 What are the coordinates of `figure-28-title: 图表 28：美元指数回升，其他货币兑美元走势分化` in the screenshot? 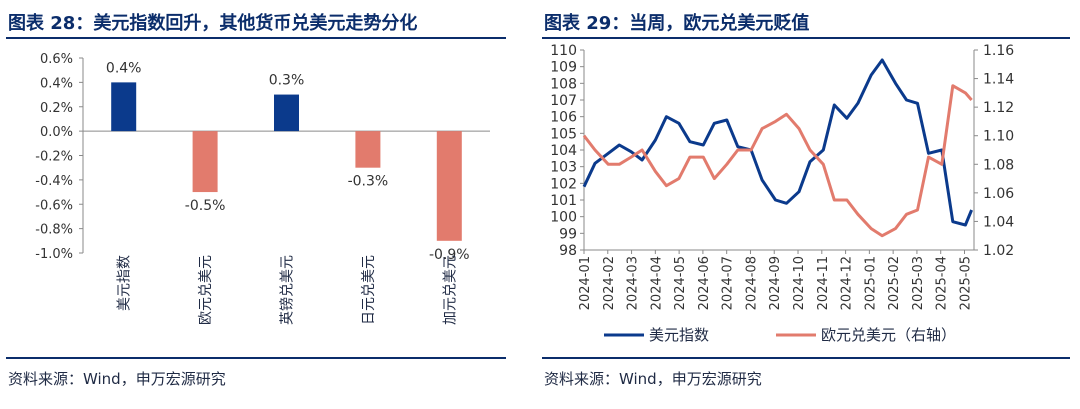 It's located at (213, 23).